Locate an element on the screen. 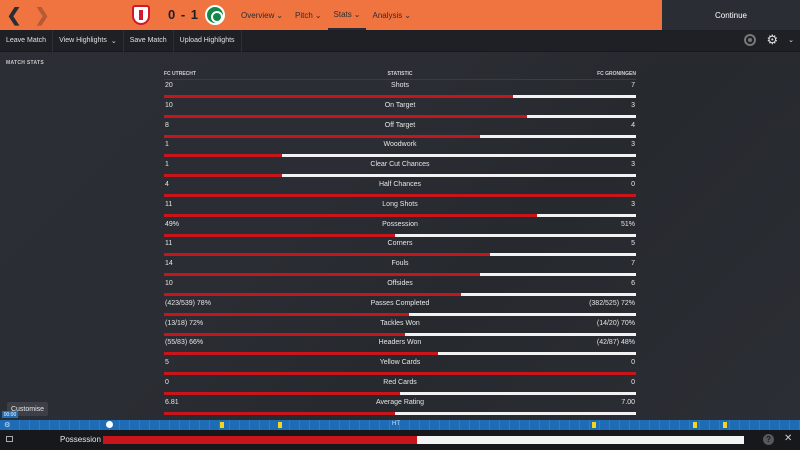  home-team-crest-icon is located at coordinates (141, 15).